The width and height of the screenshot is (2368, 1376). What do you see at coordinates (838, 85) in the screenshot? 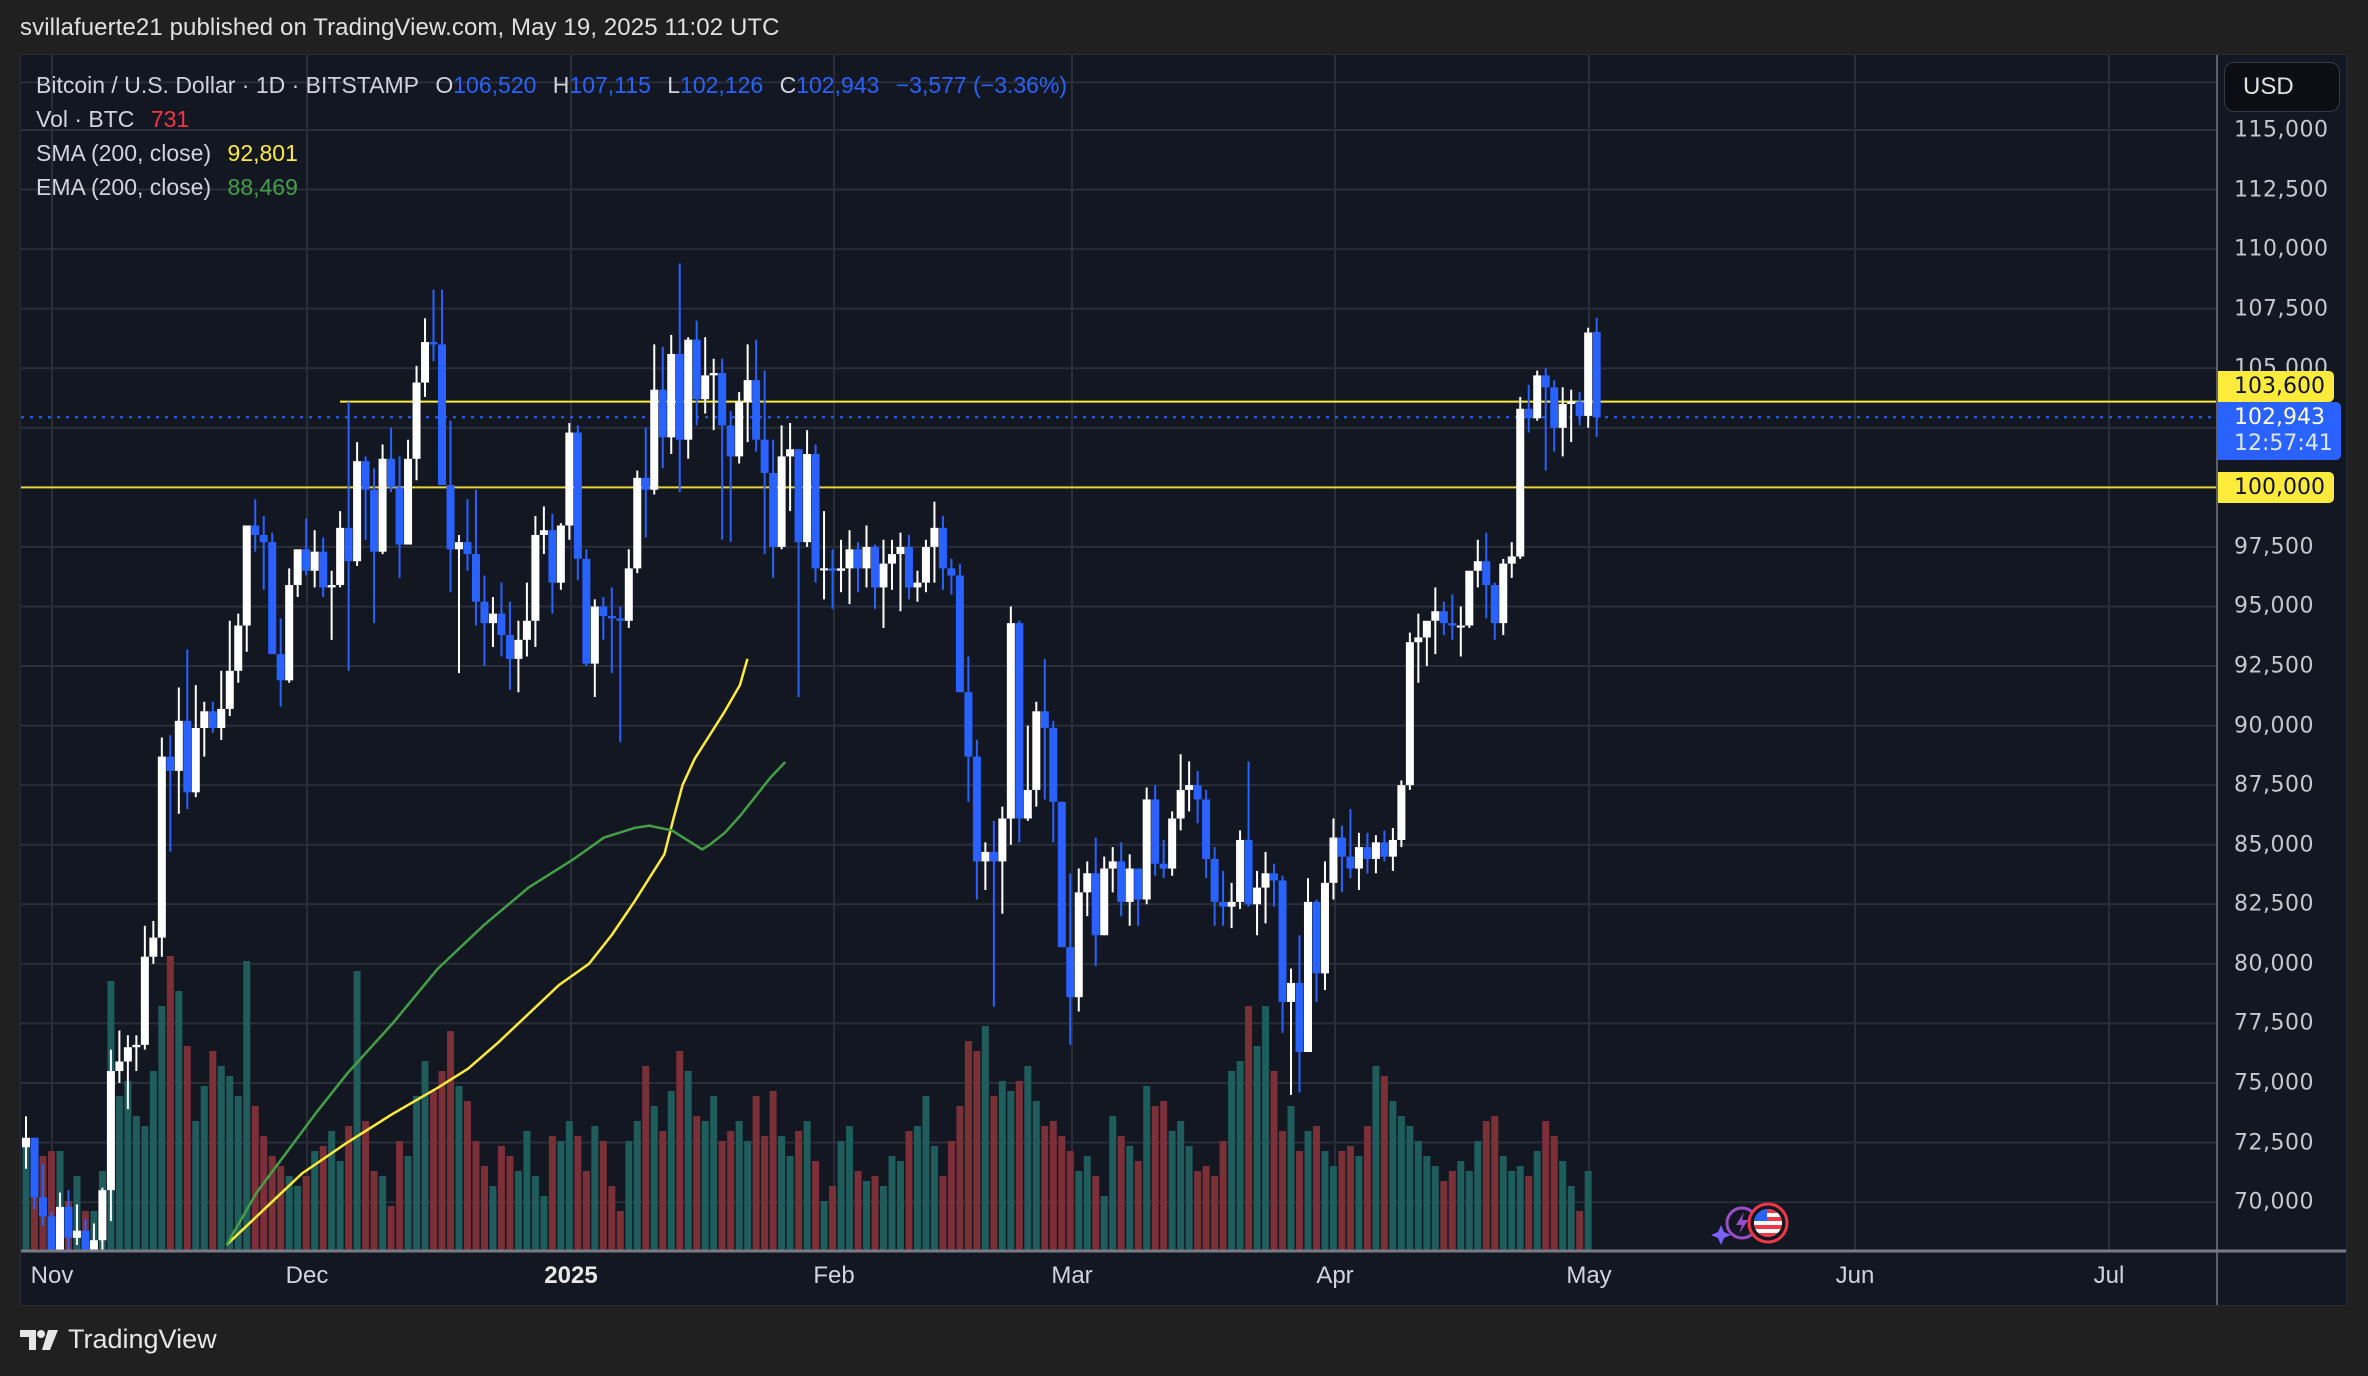
I see `close-value: 102,943` at bounding box center [838, 85].